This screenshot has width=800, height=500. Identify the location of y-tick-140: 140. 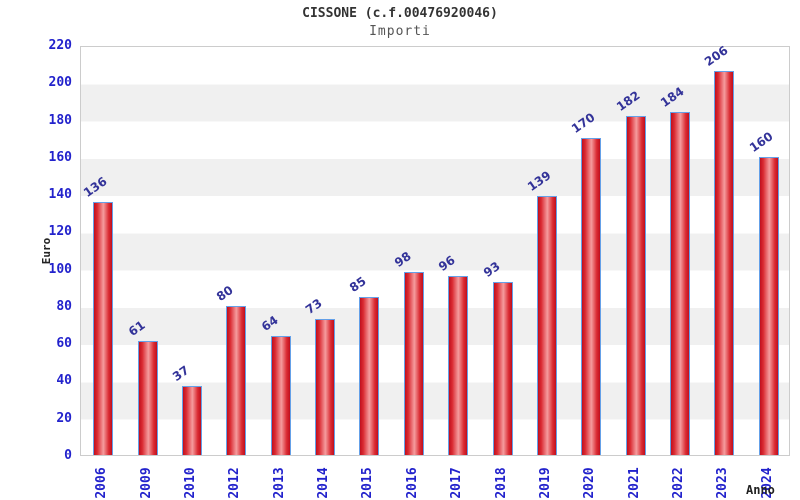
(60, 195).